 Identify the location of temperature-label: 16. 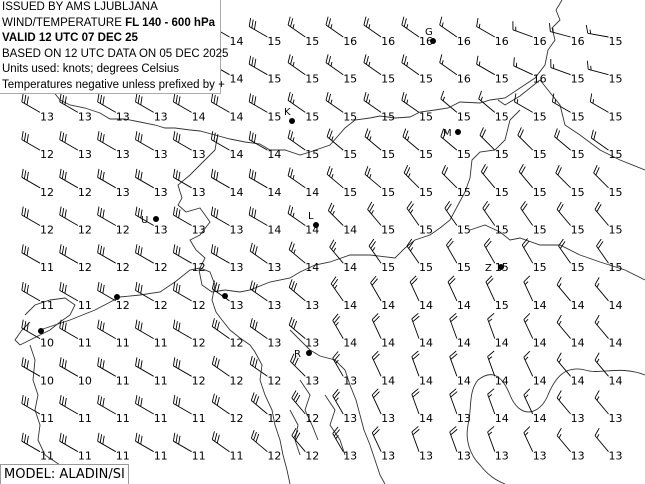
(464, 79).